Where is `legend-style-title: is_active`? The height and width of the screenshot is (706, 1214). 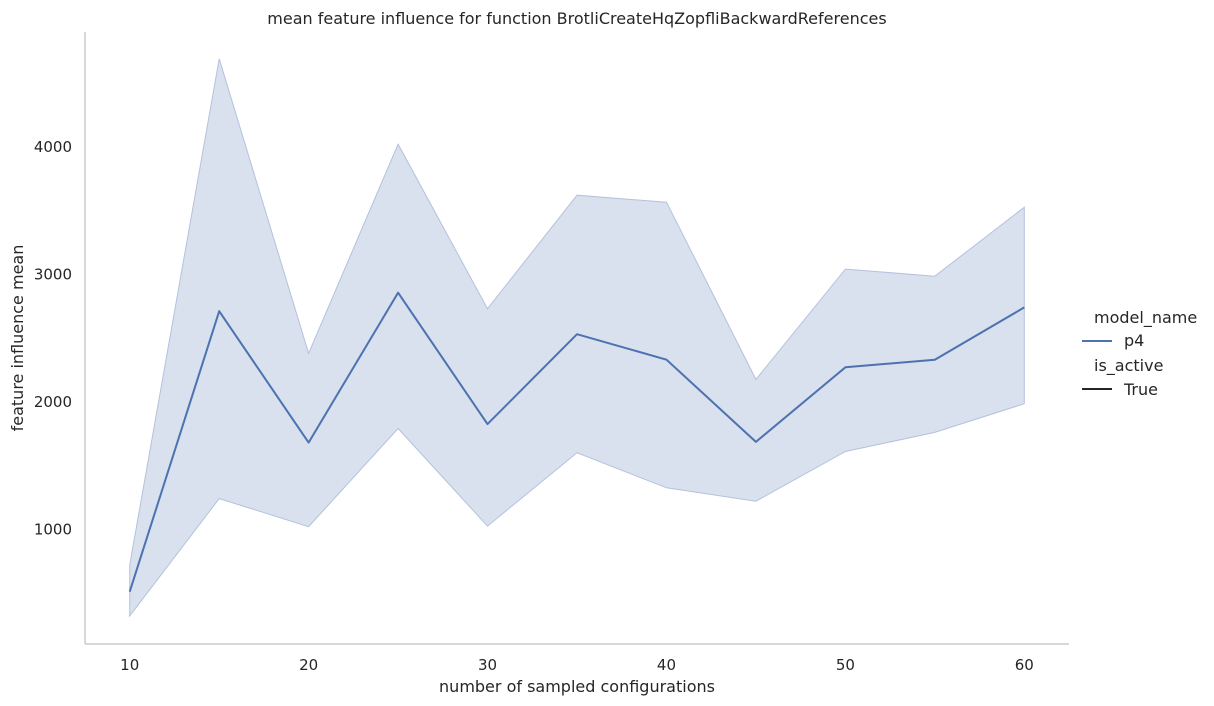 legend-style-title: is_active is located at coordinates (1128, 366).